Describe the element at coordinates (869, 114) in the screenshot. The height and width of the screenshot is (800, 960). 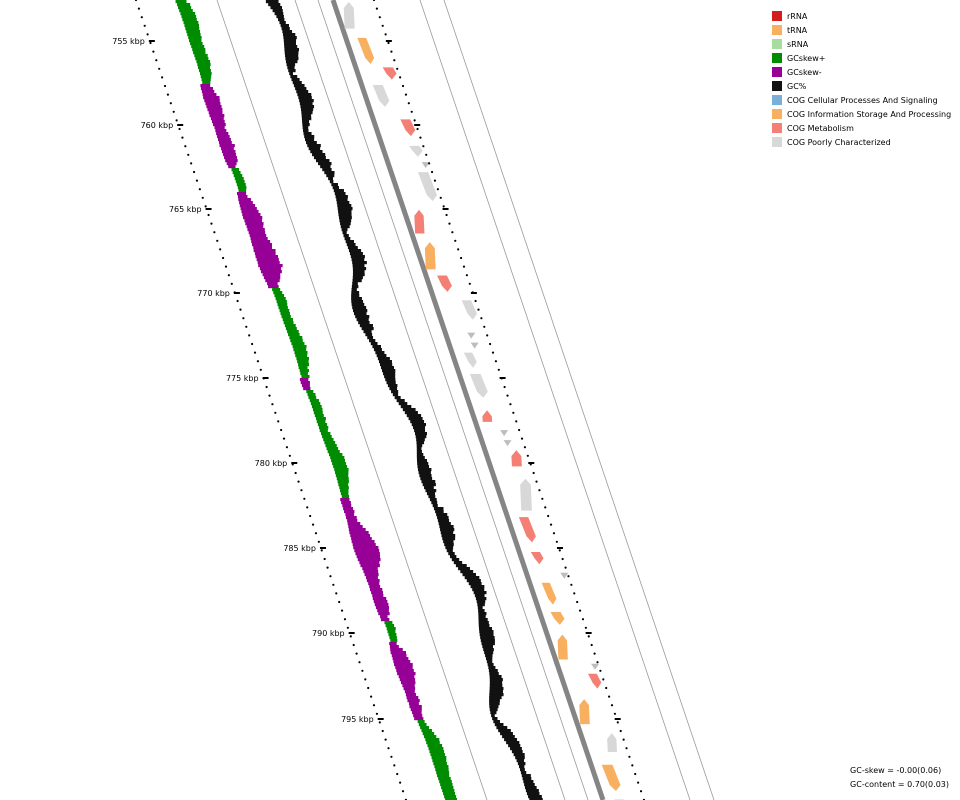
I see `legend-label: COG Information Storage And Processing` at that location.